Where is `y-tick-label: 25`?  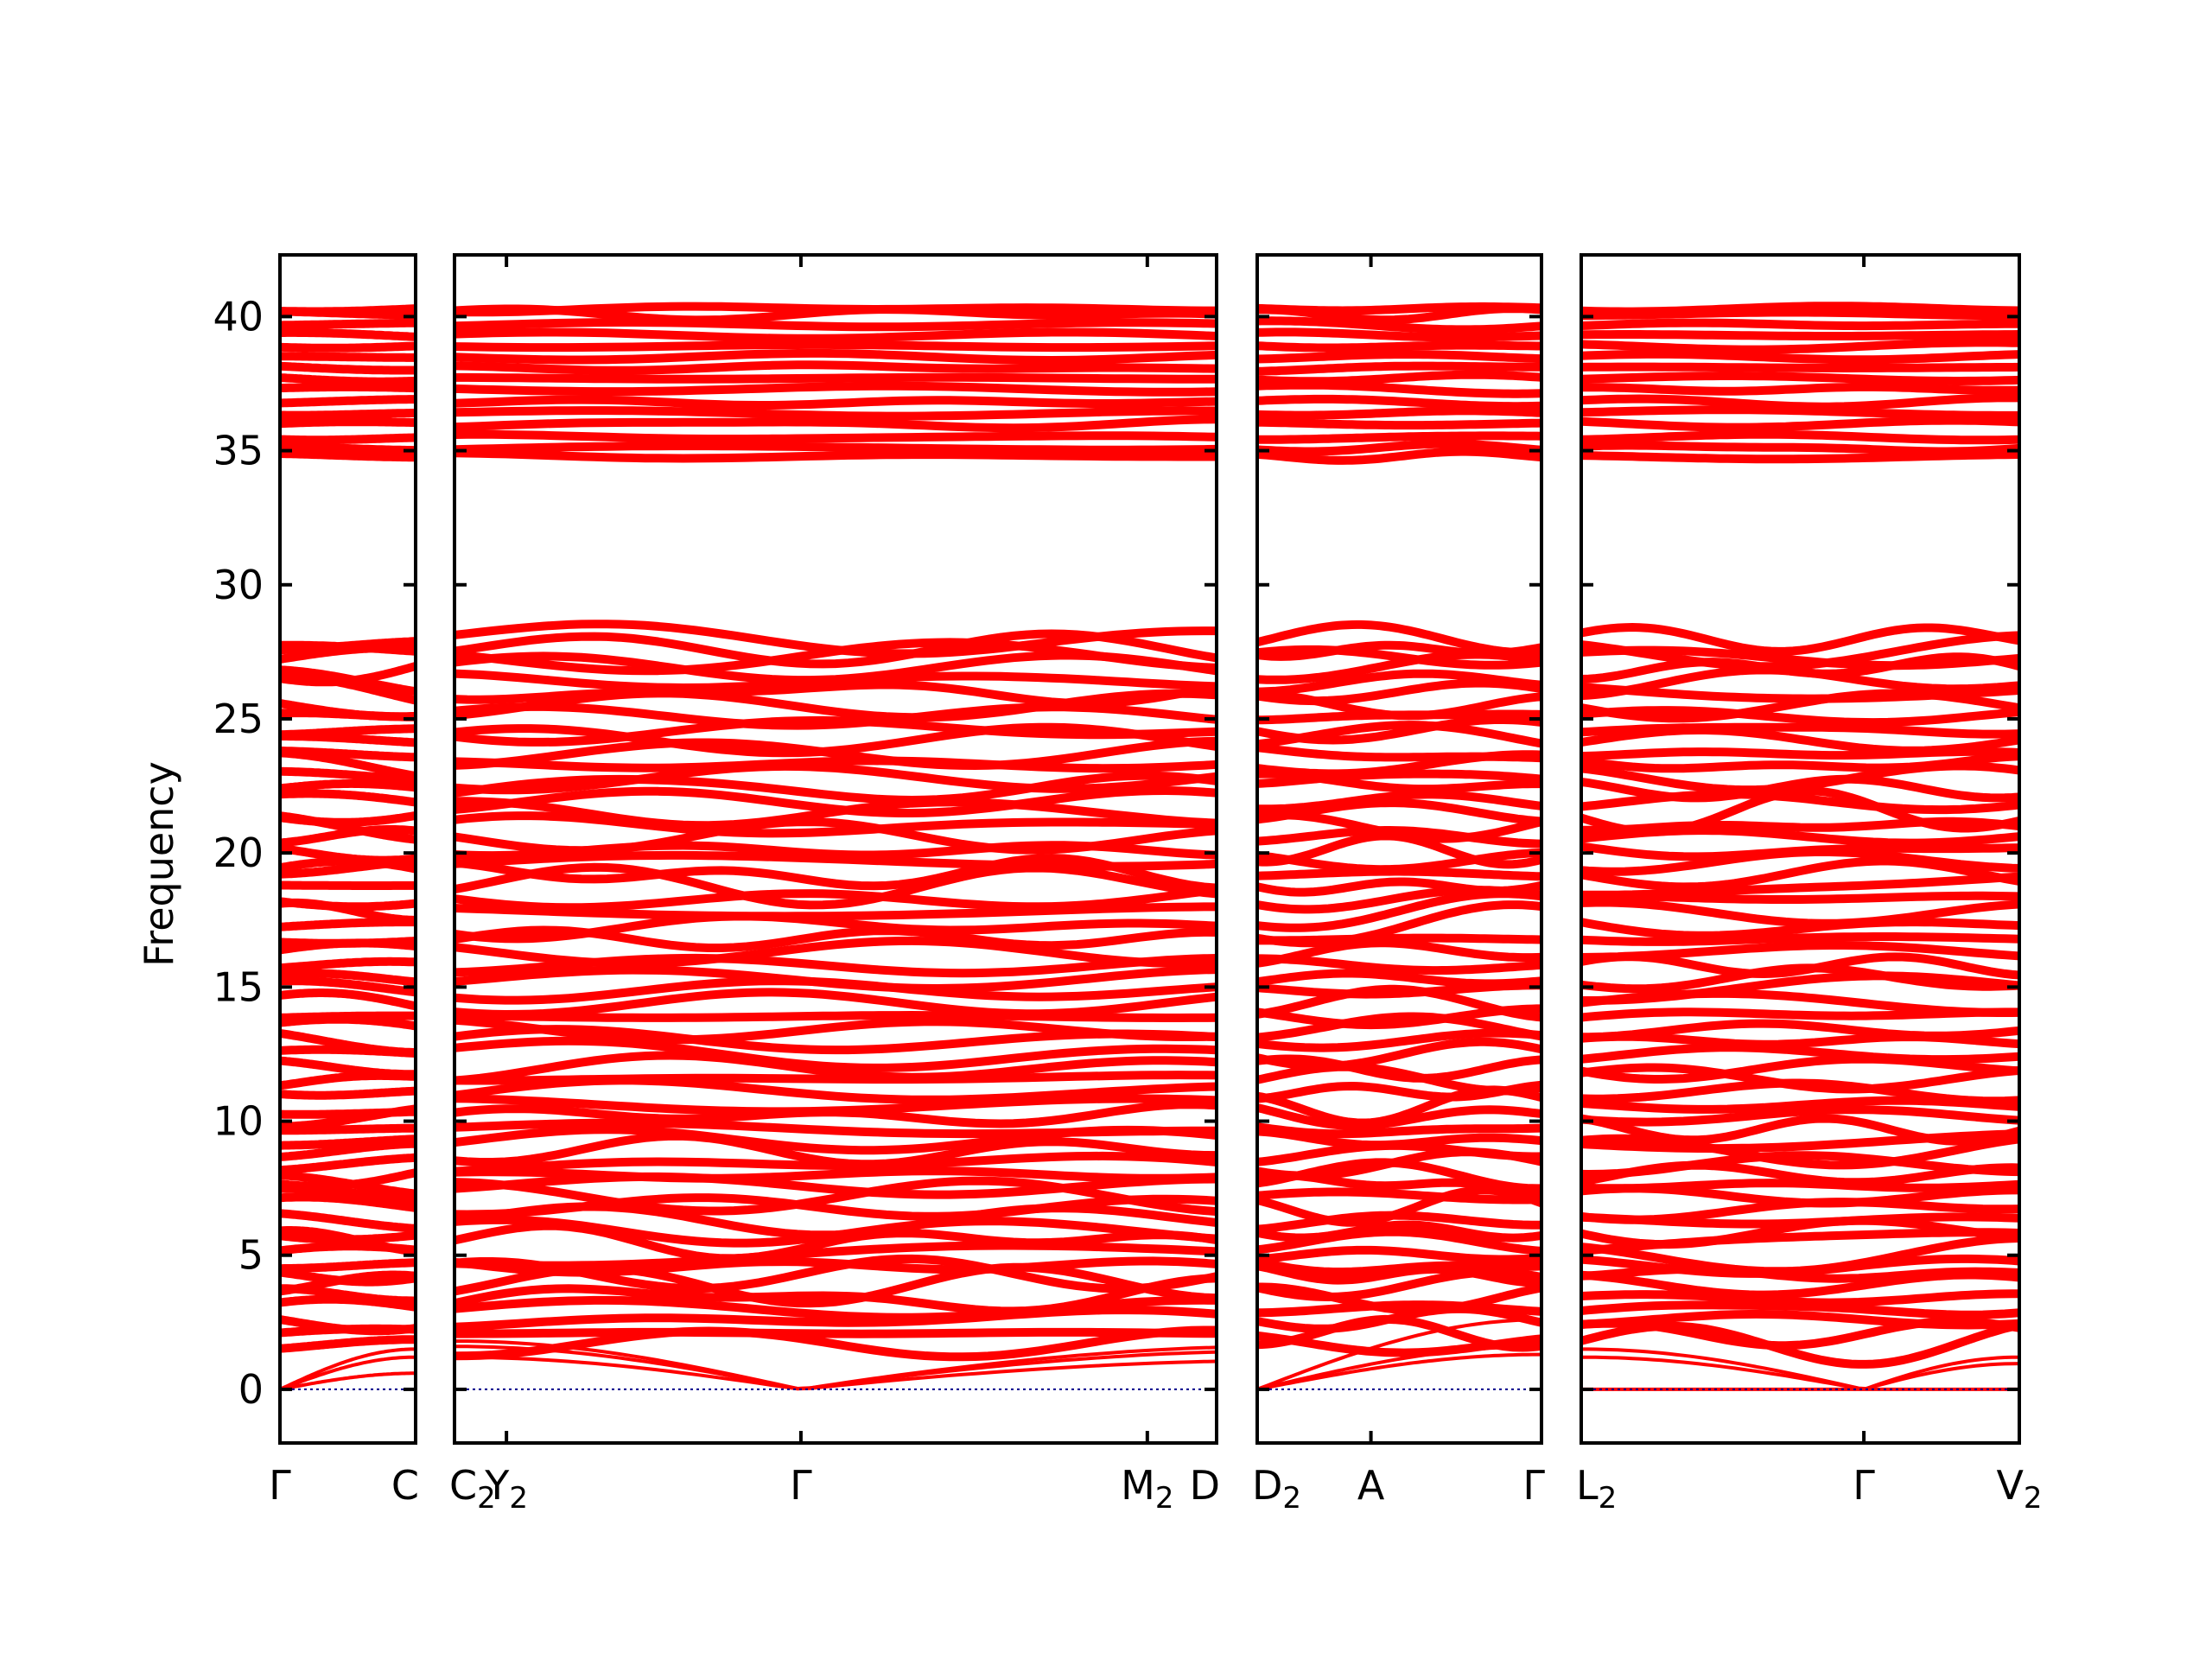 y-tick-label: 25 is located at coordinates (238, 719).